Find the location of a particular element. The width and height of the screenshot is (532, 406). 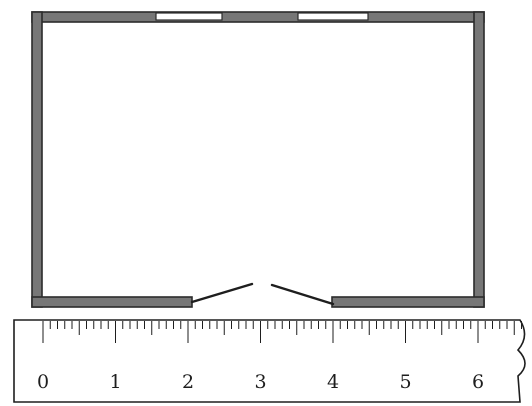

ruler-label-2: 2 is located at coordinates (188, 382).